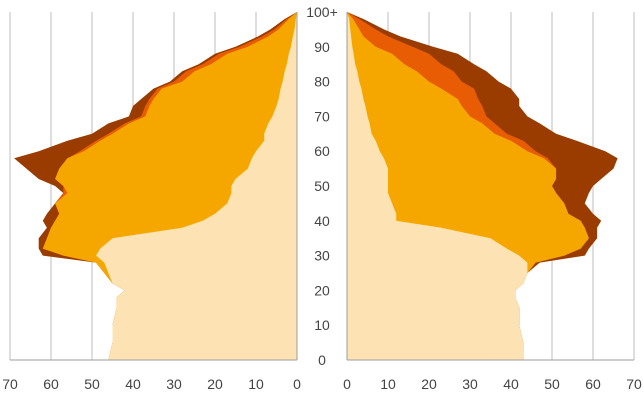 The height and width of the screenshot is (396, 644). What do you see at coordinates (297, 384) in the screenshot?
I see `left-x-tick-label-0: 0` at bounding box center [297, 384].